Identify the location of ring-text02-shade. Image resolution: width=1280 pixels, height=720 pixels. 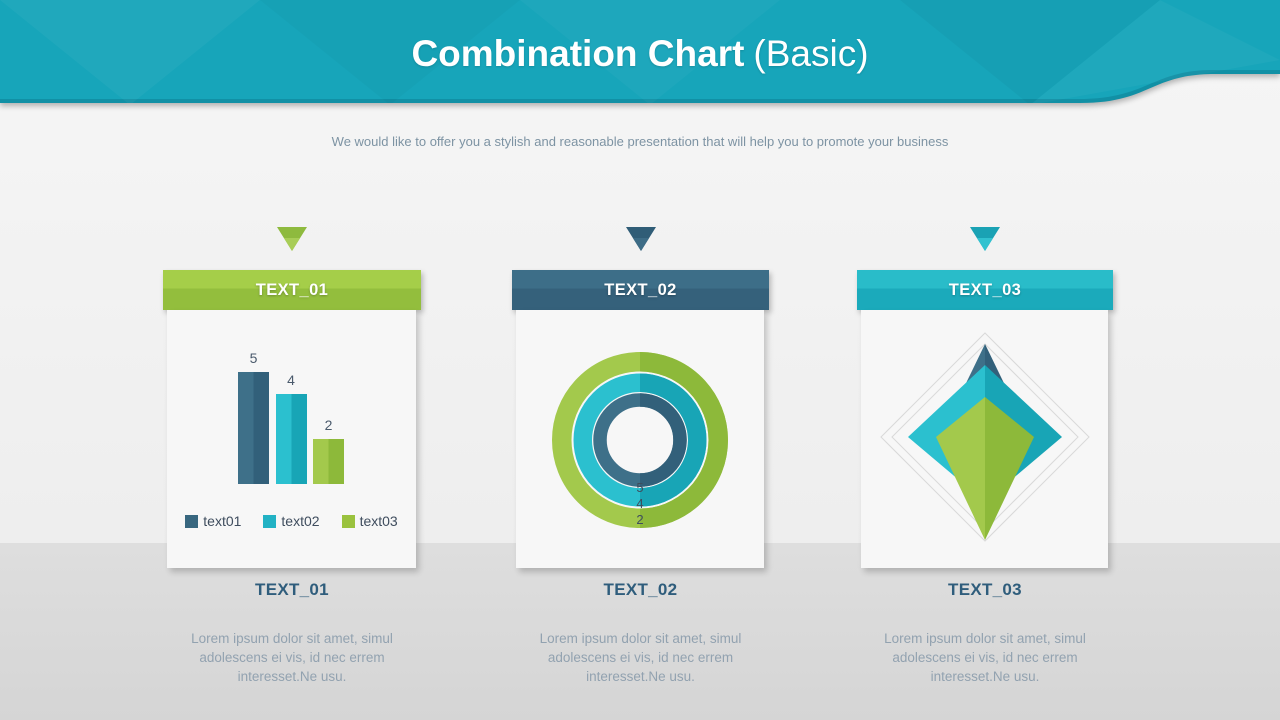
(673, 440).